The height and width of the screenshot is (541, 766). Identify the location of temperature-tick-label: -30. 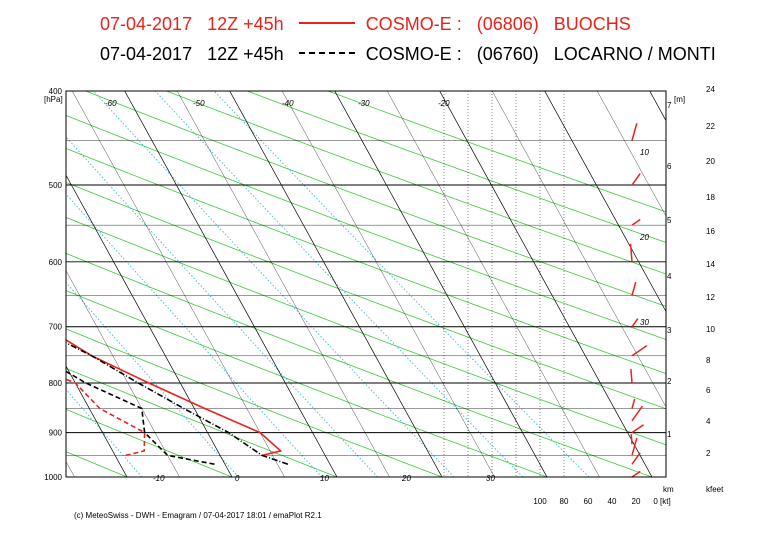
(364, 103).